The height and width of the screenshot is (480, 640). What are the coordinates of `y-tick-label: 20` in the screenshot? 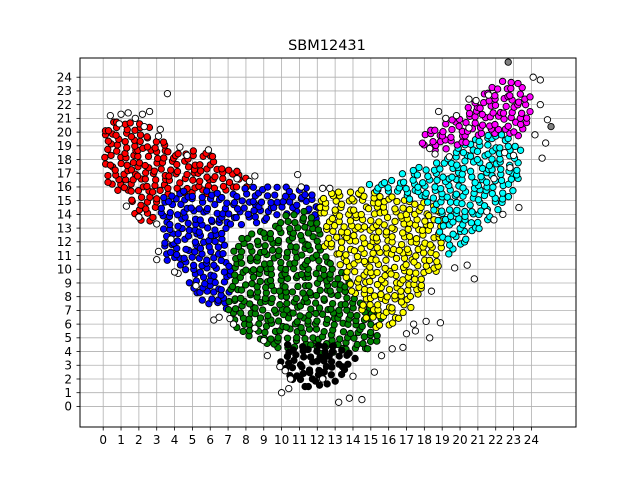 It's located at (64, 132).